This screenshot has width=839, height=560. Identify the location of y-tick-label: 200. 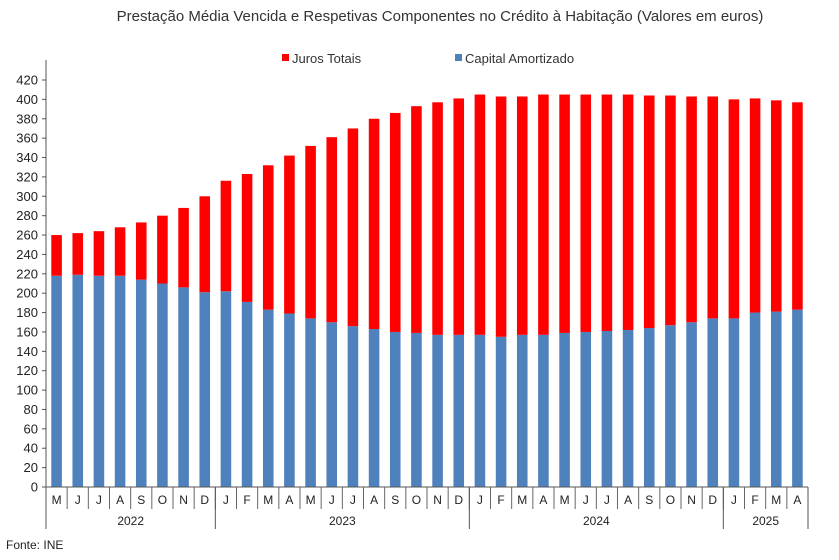
(27, 293).